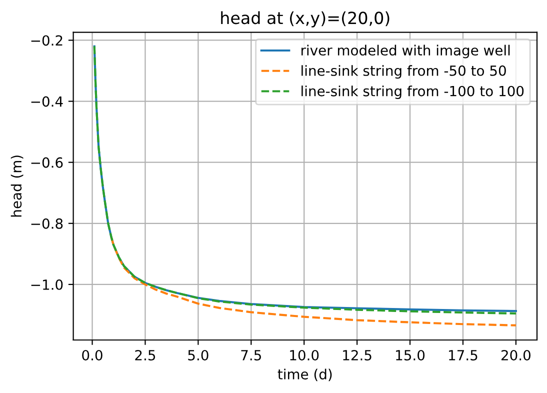  What do you see at coordinates (410, 355) in the screenshot?
I see `x-tick-label: 15.0` at bounding box center [410, 355].